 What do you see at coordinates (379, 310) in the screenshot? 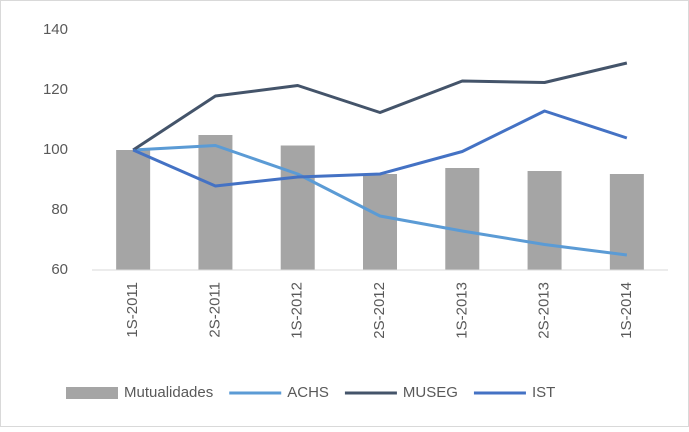
I see `x-tick-label: 2S-2012` at bounding box center [379, 310].